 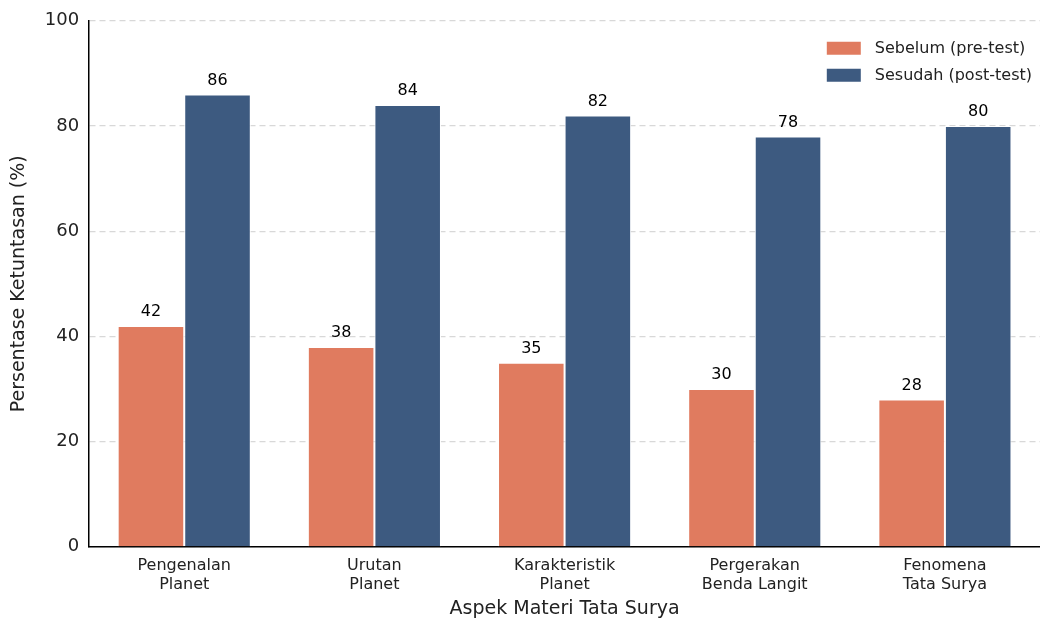 What do you see at coordinates (184, 573) in the screenshot?
I see `x-tick-label: Pengenalan Planet` at bounding box center [184, 573].